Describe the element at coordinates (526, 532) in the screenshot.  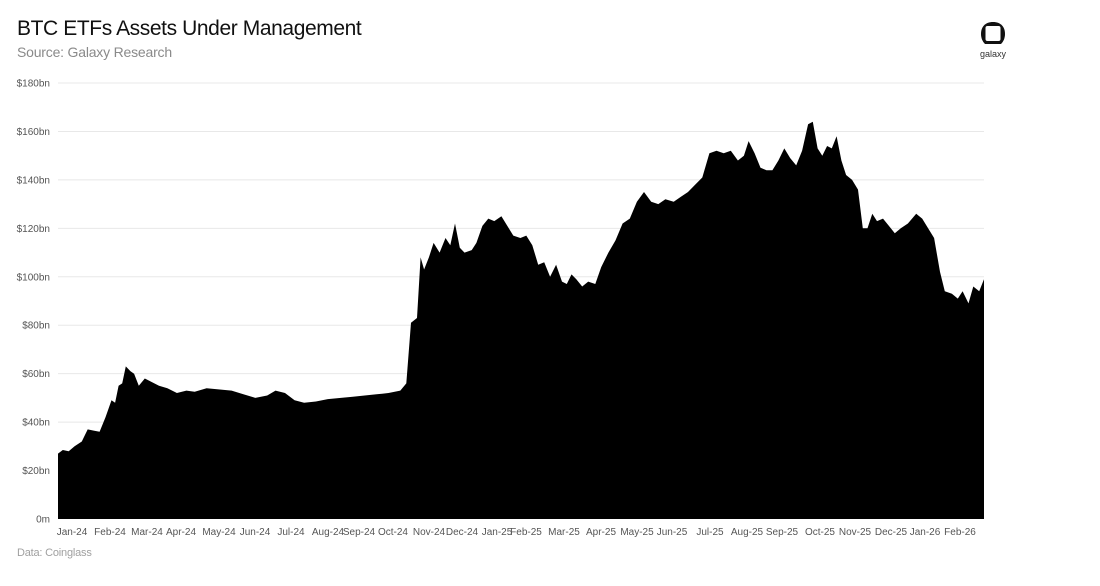
I see `x-tick-label: Feb-25` at that location.